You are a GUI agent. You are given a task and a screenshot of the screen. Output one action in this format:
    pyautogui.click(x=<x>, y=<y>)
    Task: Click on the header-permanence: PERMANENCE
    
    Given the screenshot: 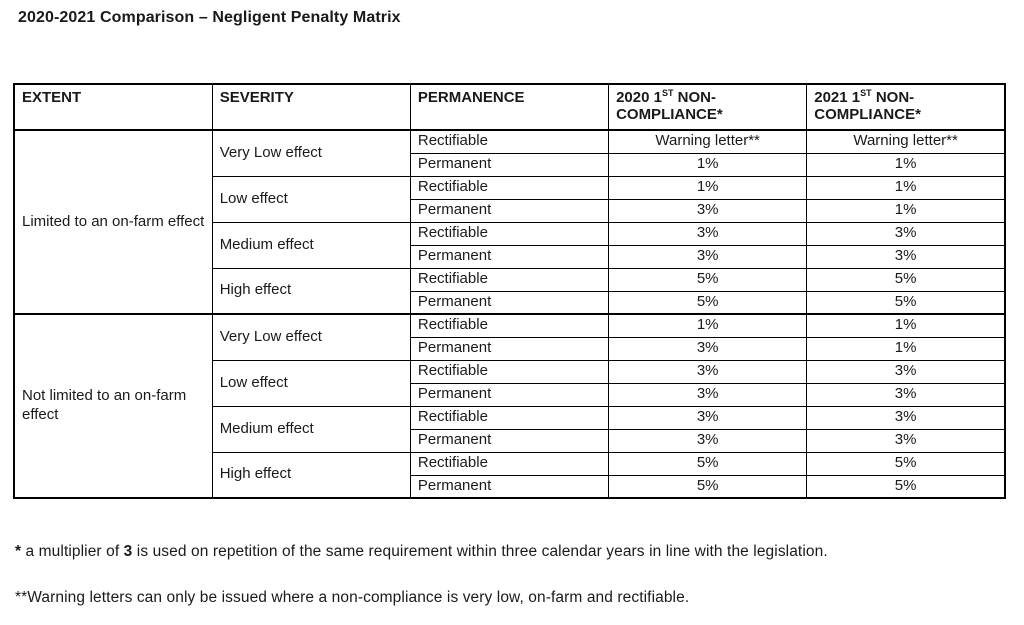 What is the action you would take?
    pyautogui.click(x=509, y=107)
    